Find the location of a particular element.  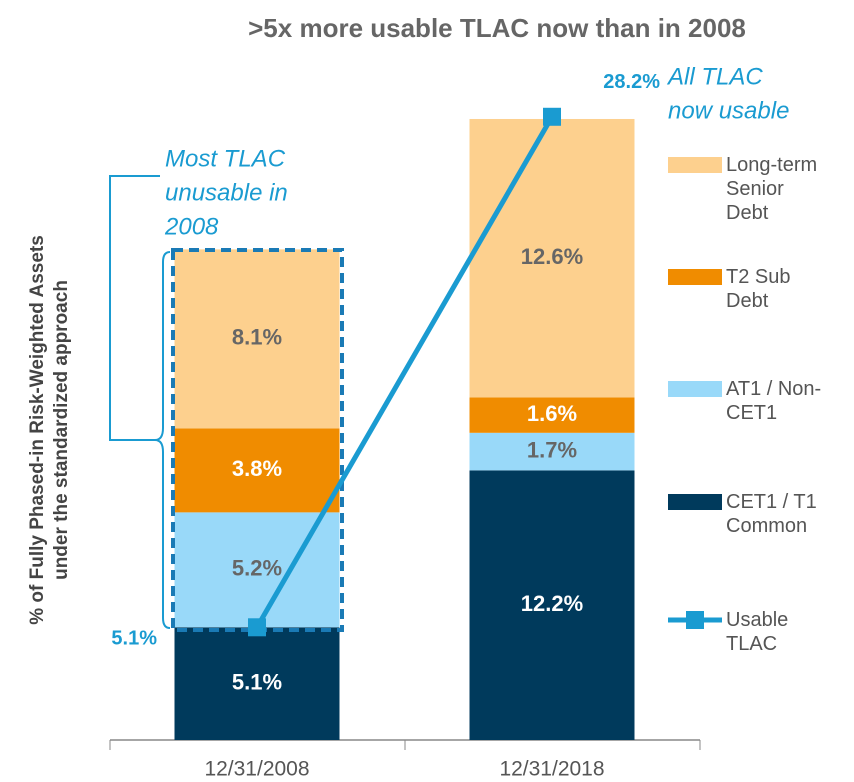

x-tick-label: 12/31/2008 is located at coordinates (256, 769).